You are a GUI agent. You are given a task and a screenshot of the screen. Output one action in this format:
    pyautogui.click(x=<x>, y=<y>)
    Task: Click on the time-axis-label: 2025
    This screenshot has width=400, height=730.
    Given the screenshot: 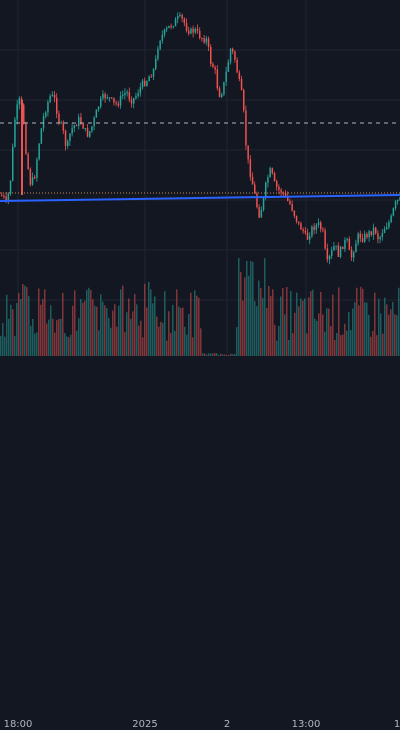 What is the action you would take?
    pyautogui.click(x=145, y=724)
    